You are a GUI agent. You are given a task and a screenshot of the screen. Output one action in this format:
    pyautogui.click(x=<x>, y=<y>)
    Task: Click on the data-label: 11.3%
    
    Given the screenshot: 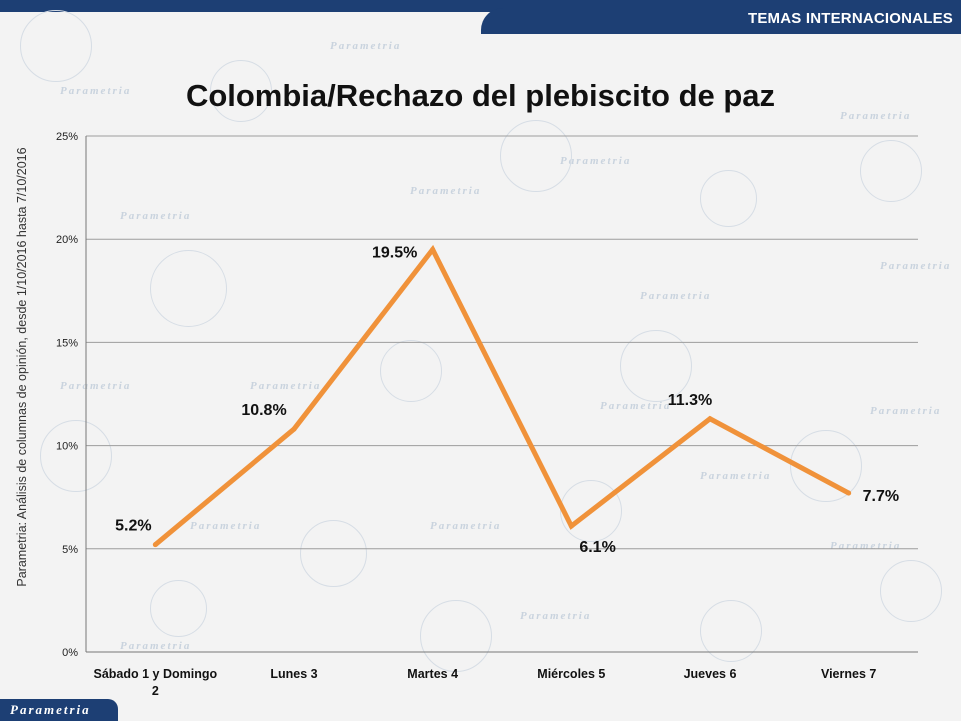 What is the action you would take?
    pyautogui.click(x=690, y=400)
    